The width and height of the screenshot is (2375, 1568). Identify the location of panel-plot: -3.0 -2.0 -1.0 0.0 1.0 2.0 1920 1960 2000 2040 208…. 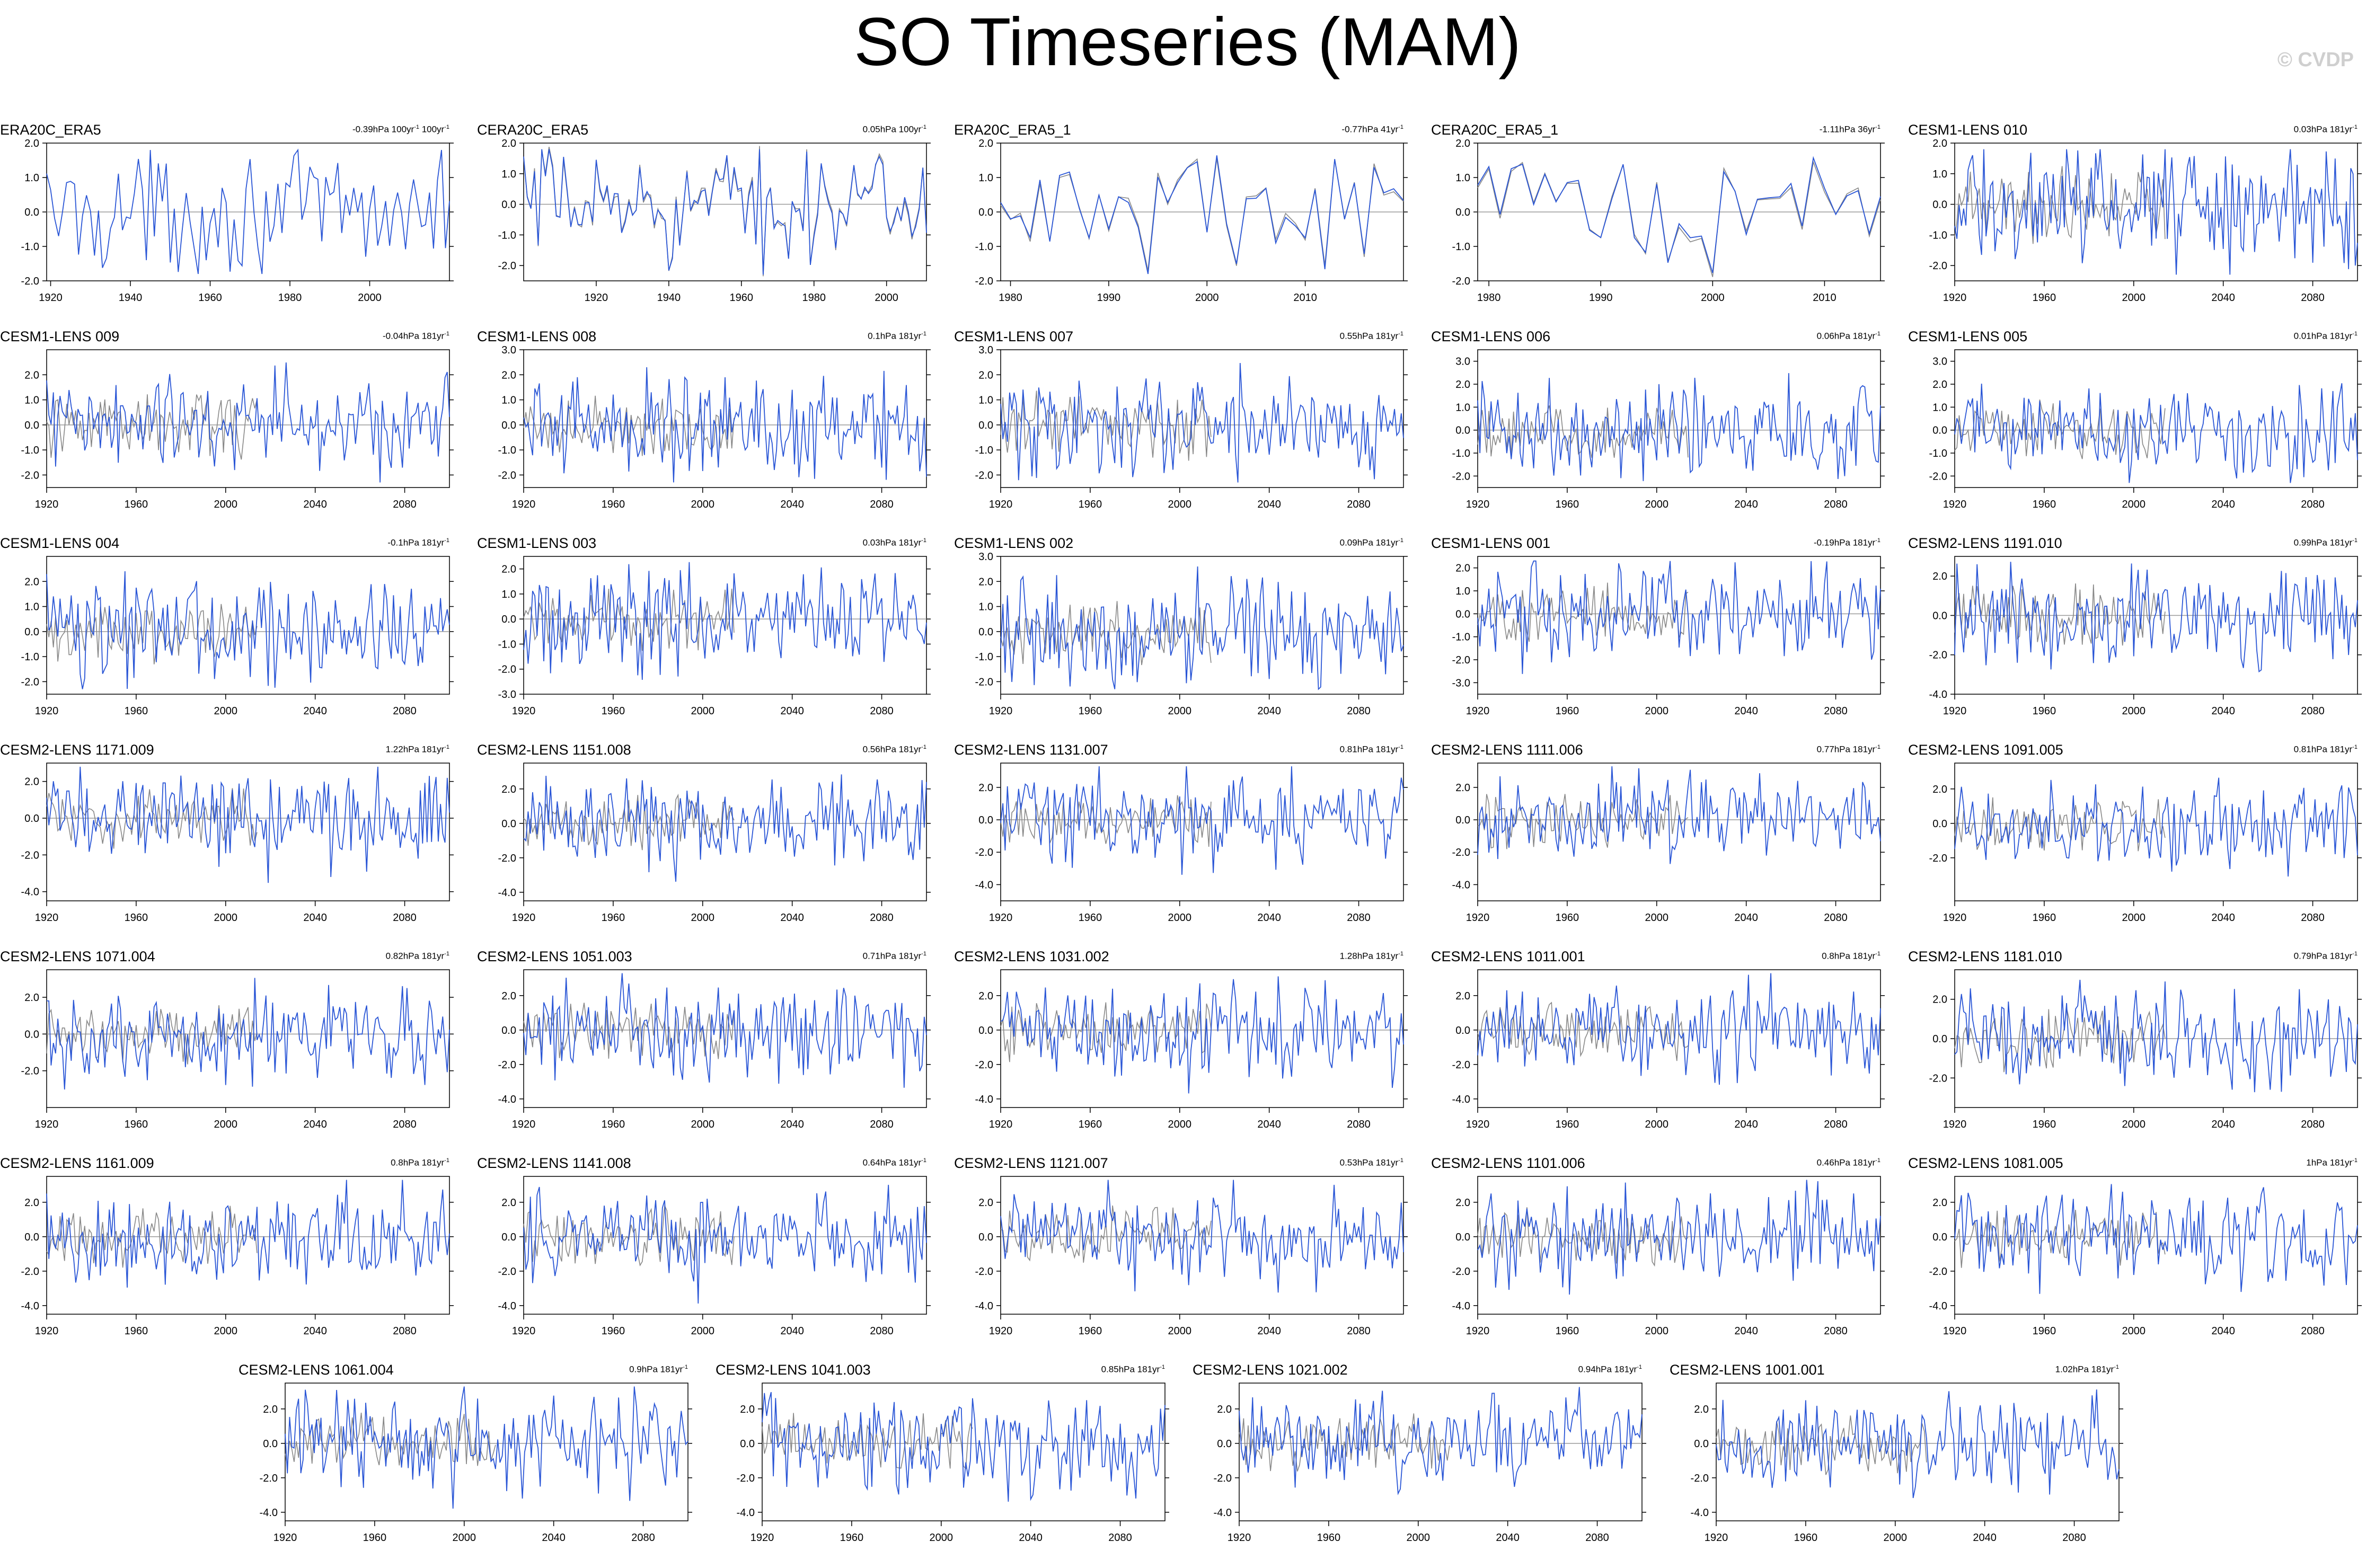
(1669, 636).